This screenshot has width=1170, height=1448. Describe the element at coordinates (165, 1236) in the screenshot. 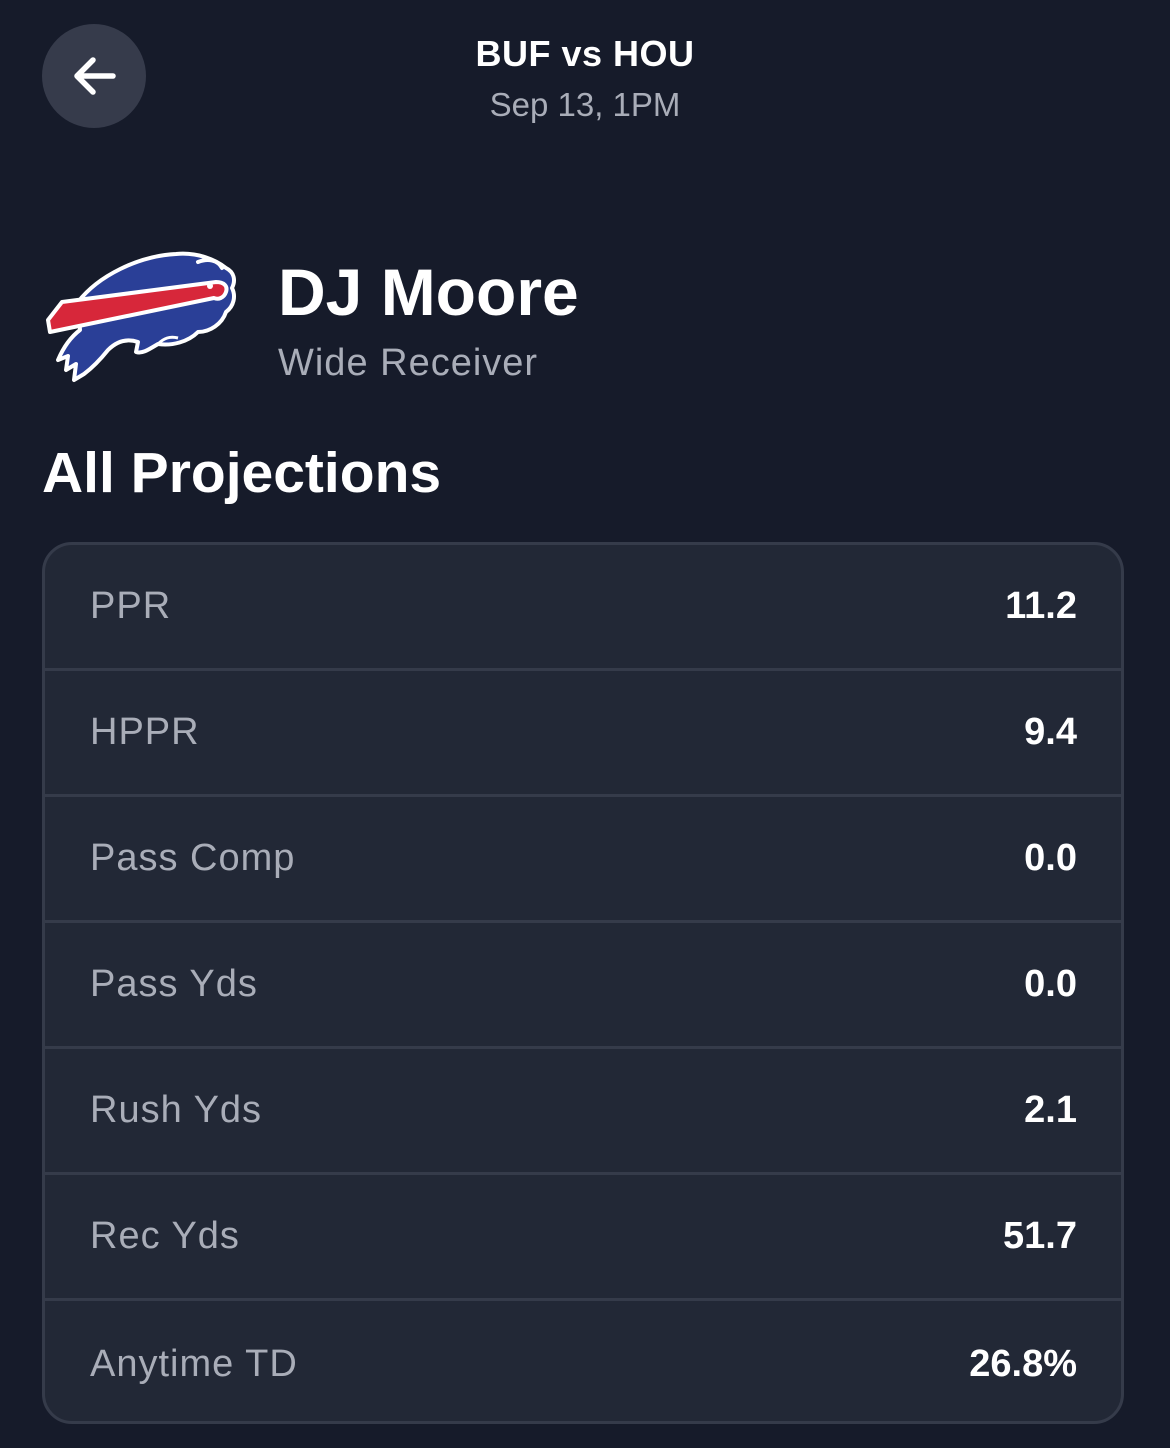

I see `projection-label: Rec Yds` at that location.